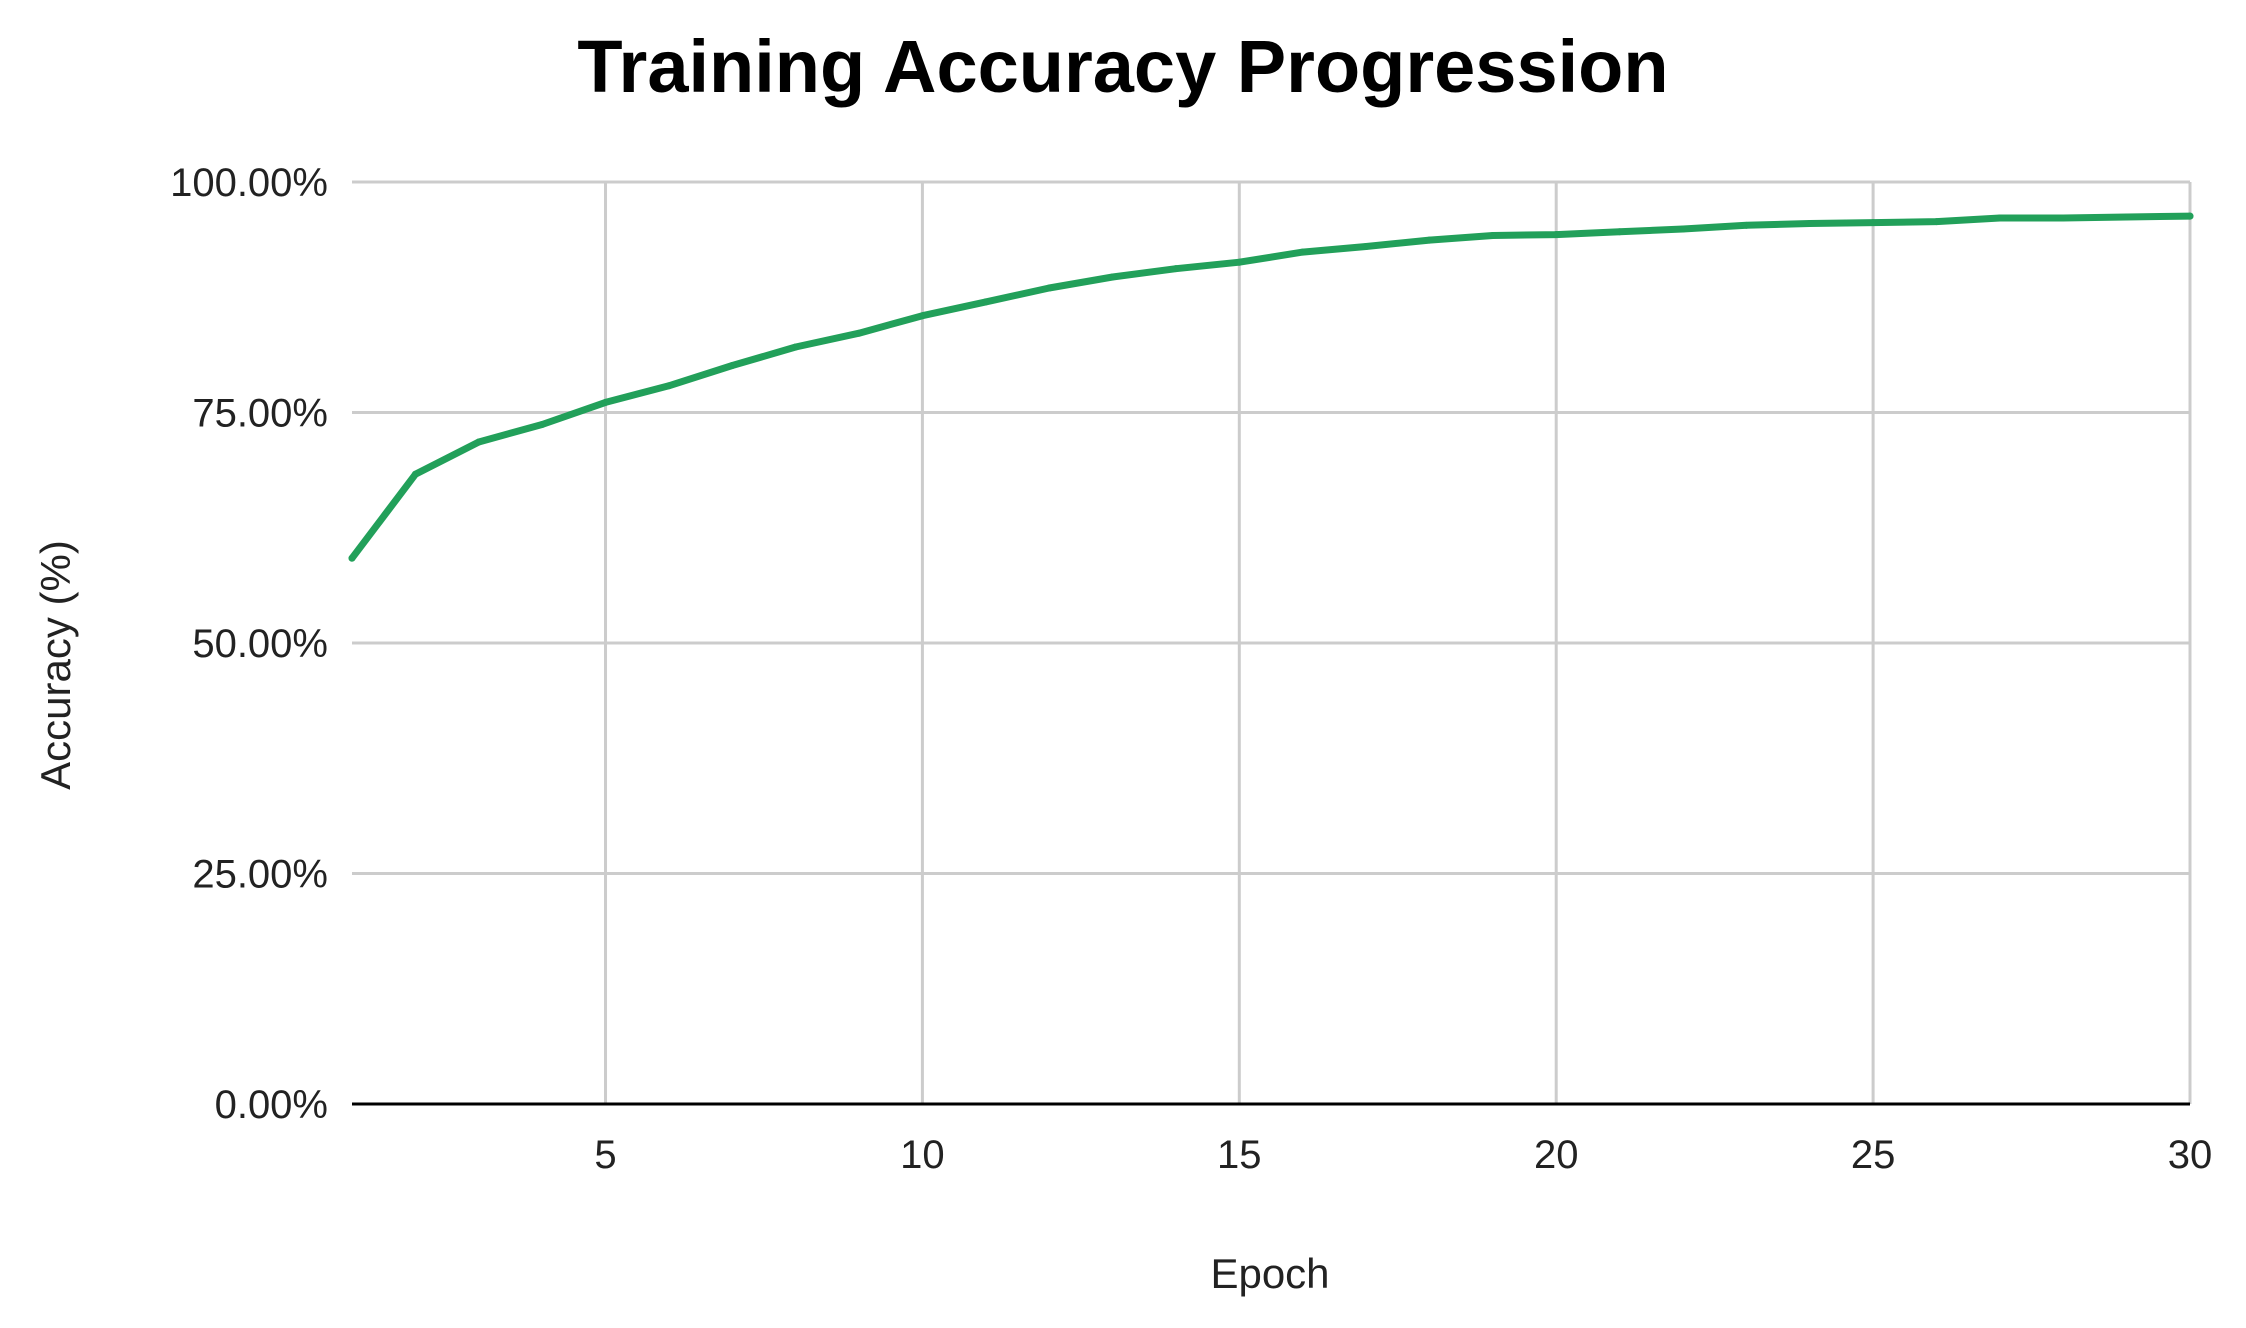 The width and height of the screenshot is (2246, 1328). What do you see at coordinates (2190, 1155) in the screenshot?
I see `x-tick-label: 30` at bounding box center [2190, 1155].